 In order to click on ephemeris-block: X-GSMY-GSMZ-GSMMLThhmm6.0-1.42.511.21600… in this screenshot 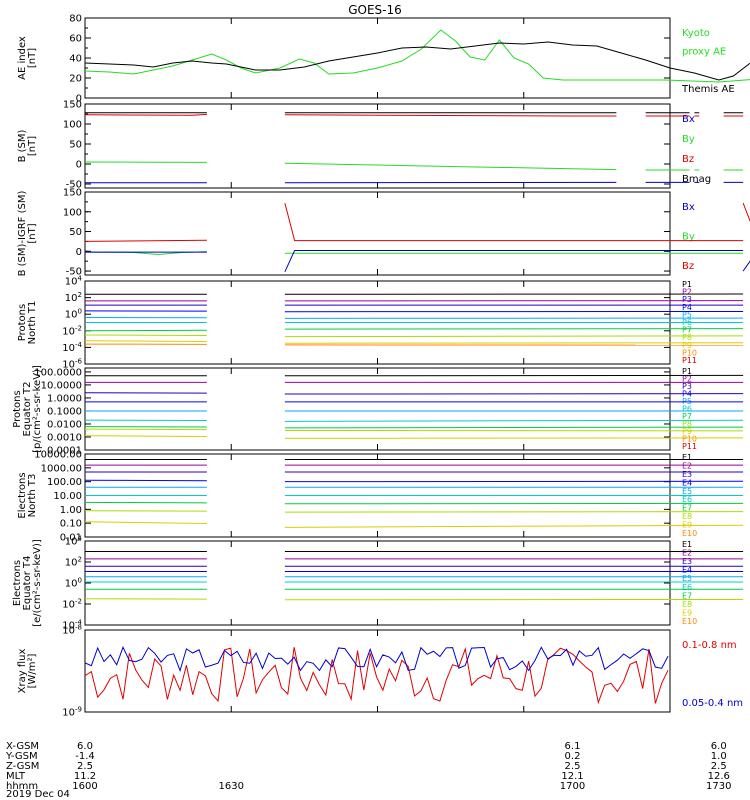, I will do `click(368, 766)`.